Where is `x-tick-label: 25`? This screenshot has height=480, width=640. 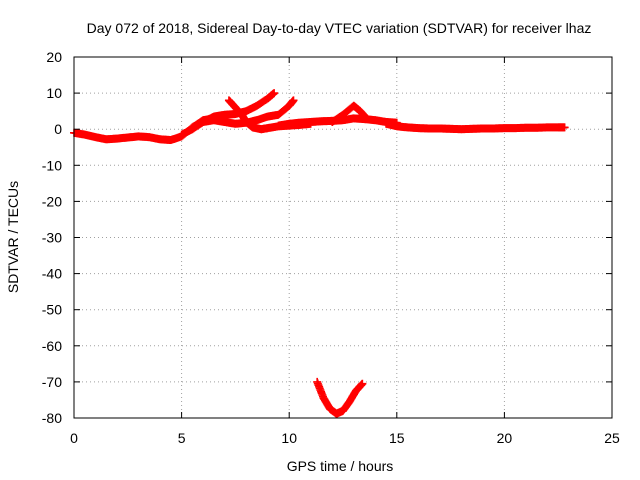 x-tick-label: 25 is located at coordinates (612, 438).